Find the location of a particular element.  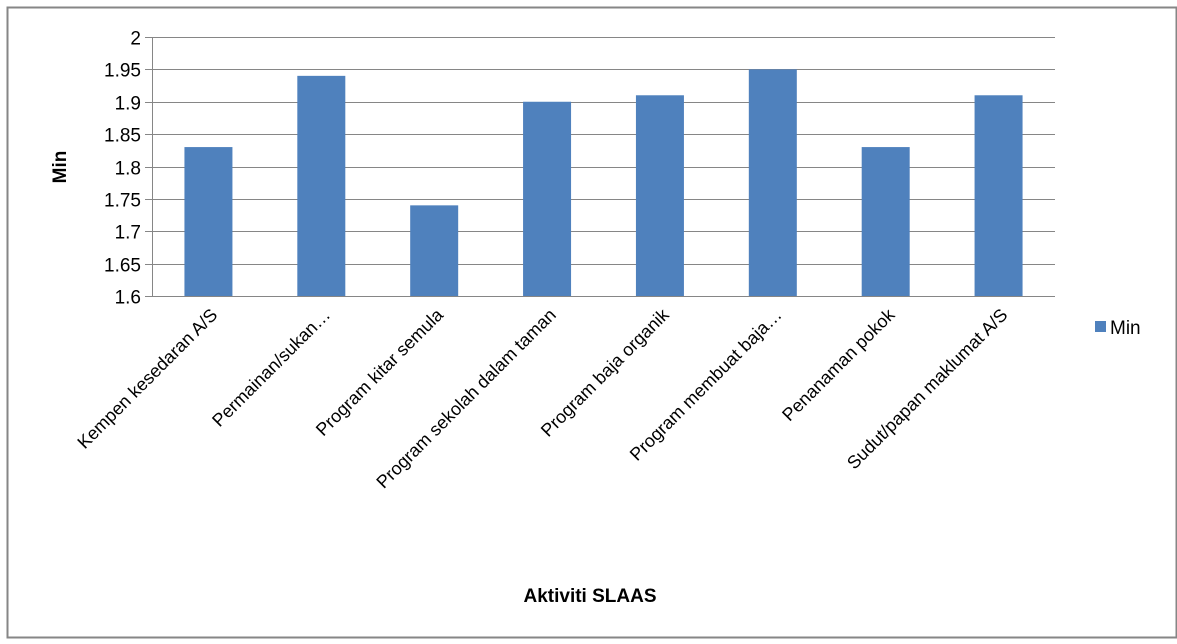

y-tick-label: 1.6 is located at coordinates (128, 298).